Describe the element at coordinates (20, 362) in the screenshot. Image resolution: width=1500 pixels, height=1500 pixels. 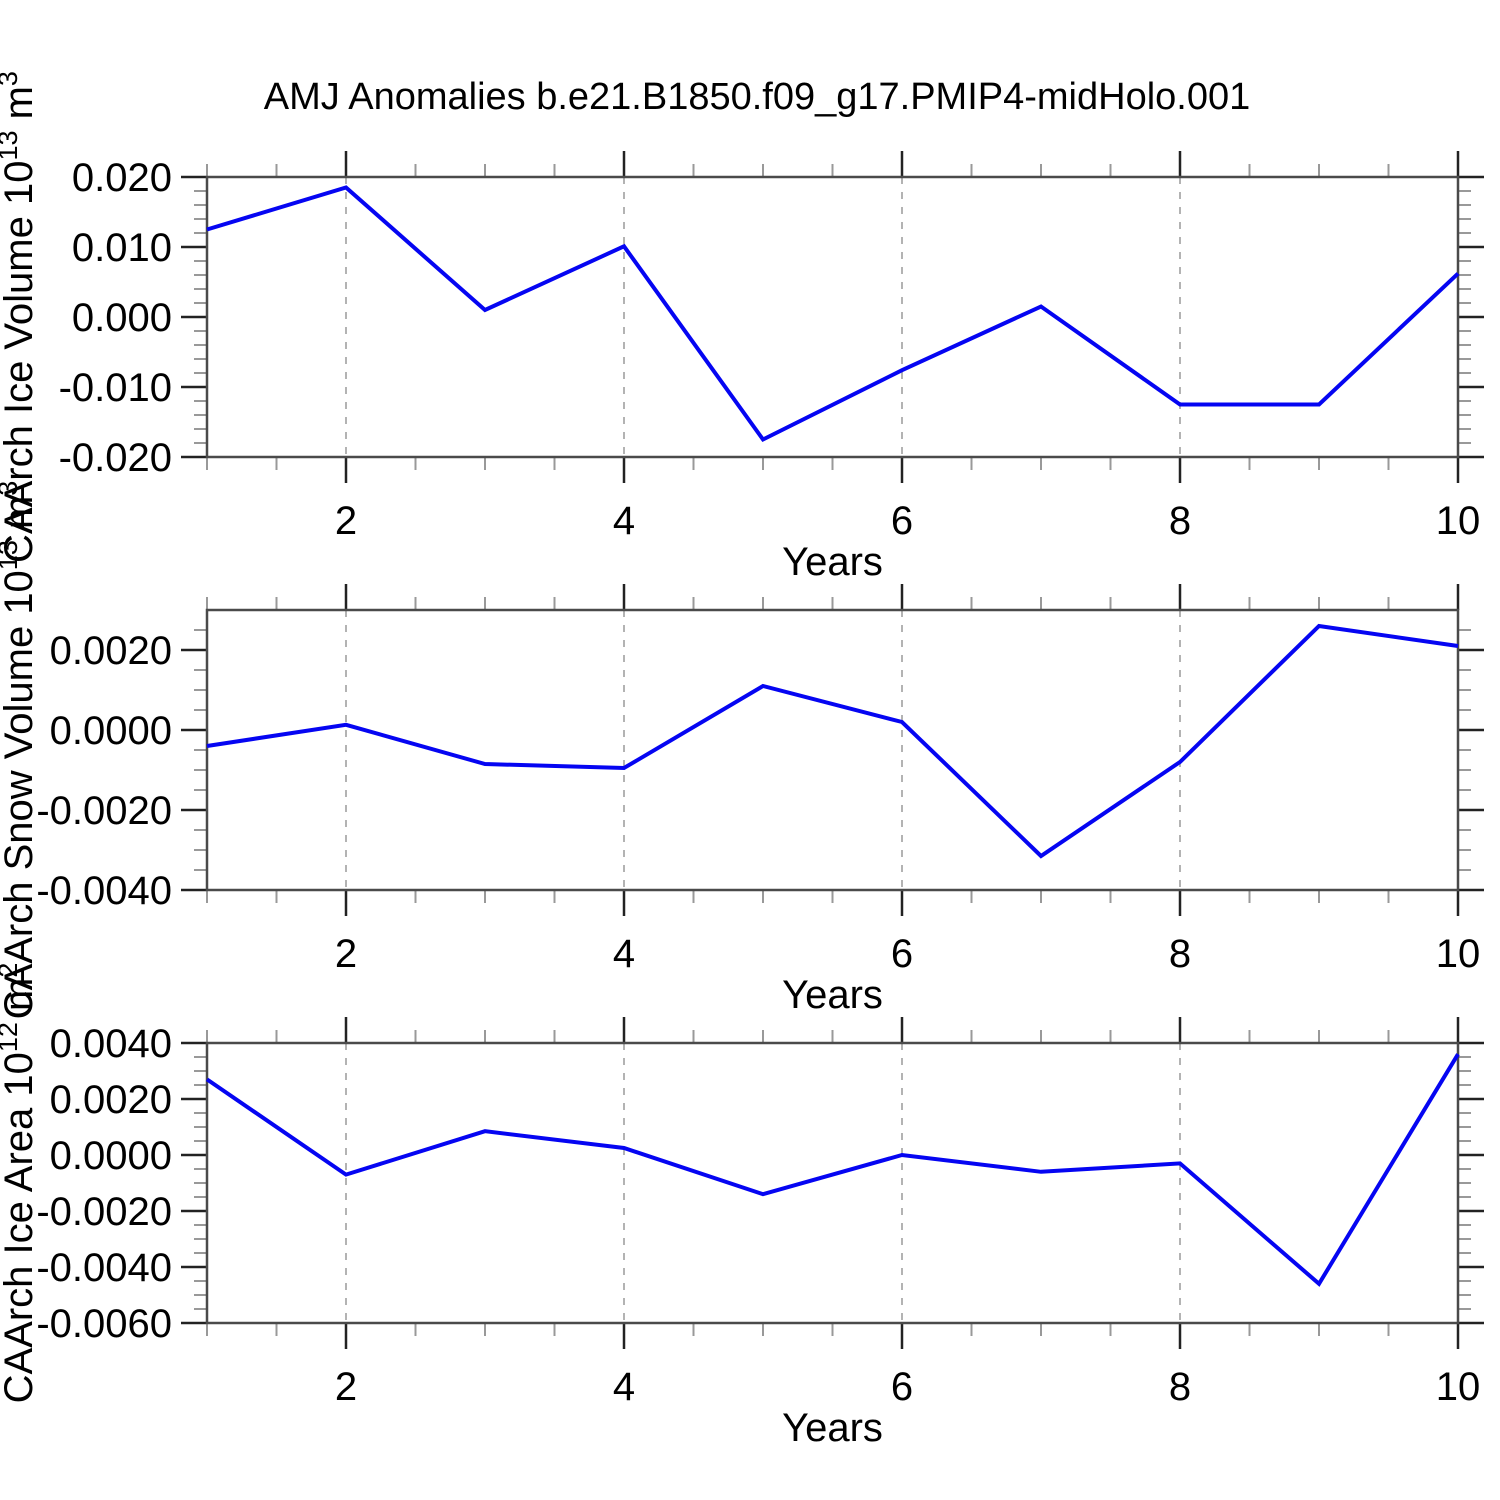
I see `y-axis-title-text: CAArch Ice Volume 10` at that location.